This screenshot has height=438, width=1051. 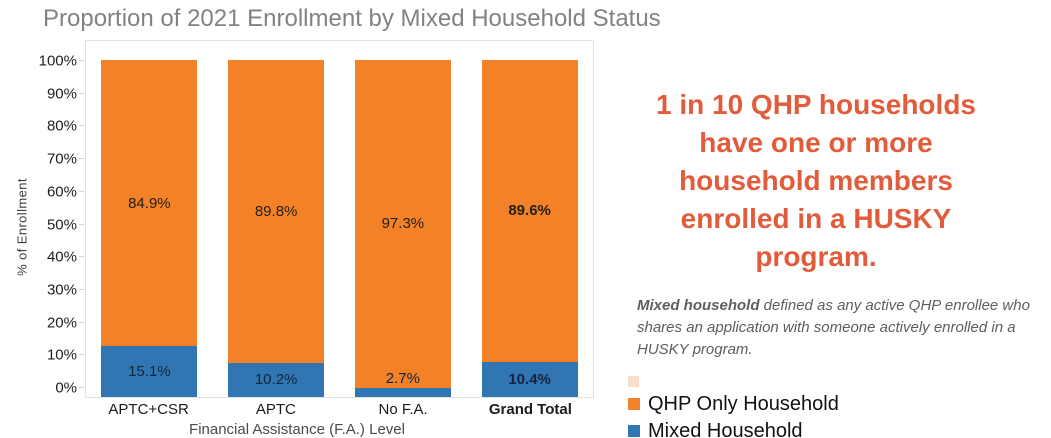 I want to click on qhp-only-household-segment: 84.9%, so click(x=149, y=203).